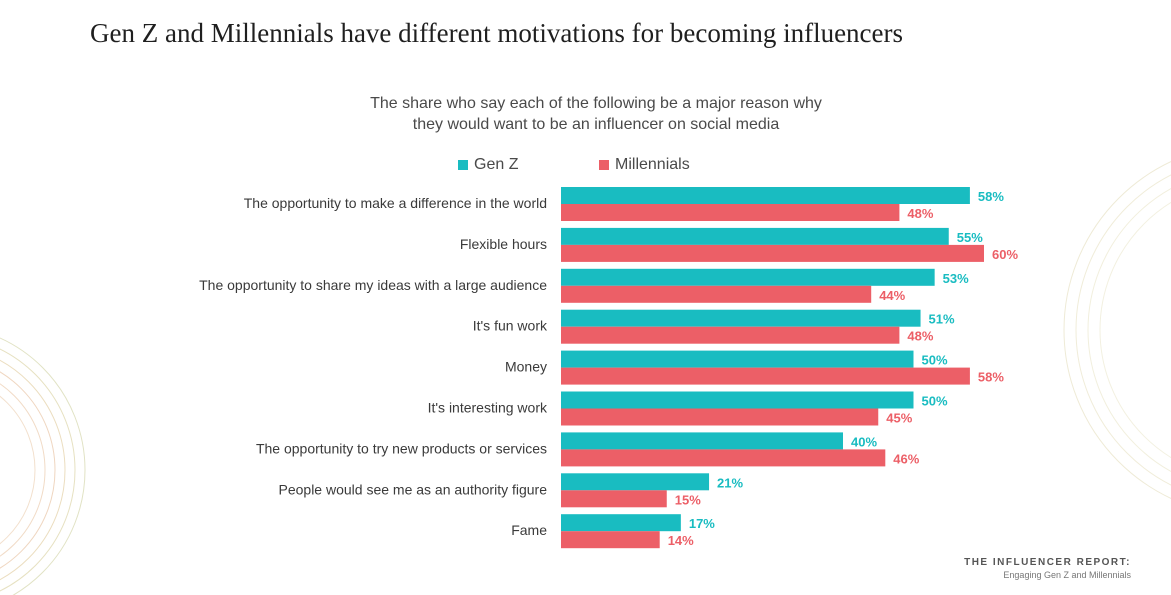 The width and height of the screenshot is (1171, 595). Describe the element at coordinates (702, 523) in the screenshot. I see `value-label-genz: 17%` at that location.